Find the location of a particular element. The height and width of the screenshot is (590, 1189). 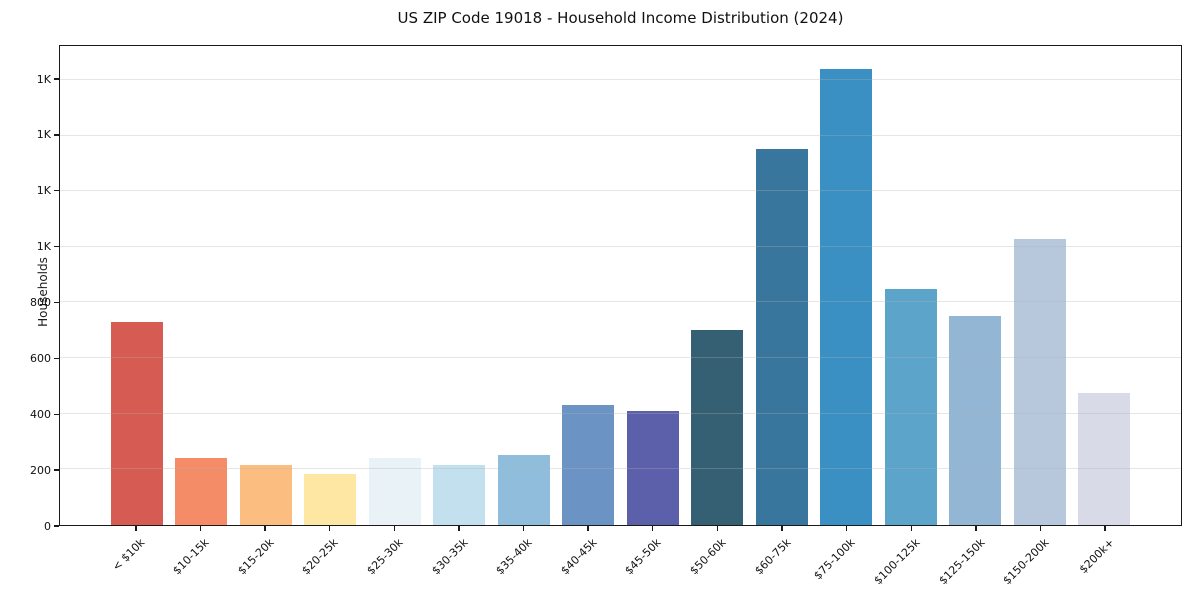

bar-< $10k is located at coordinates (136, 423).